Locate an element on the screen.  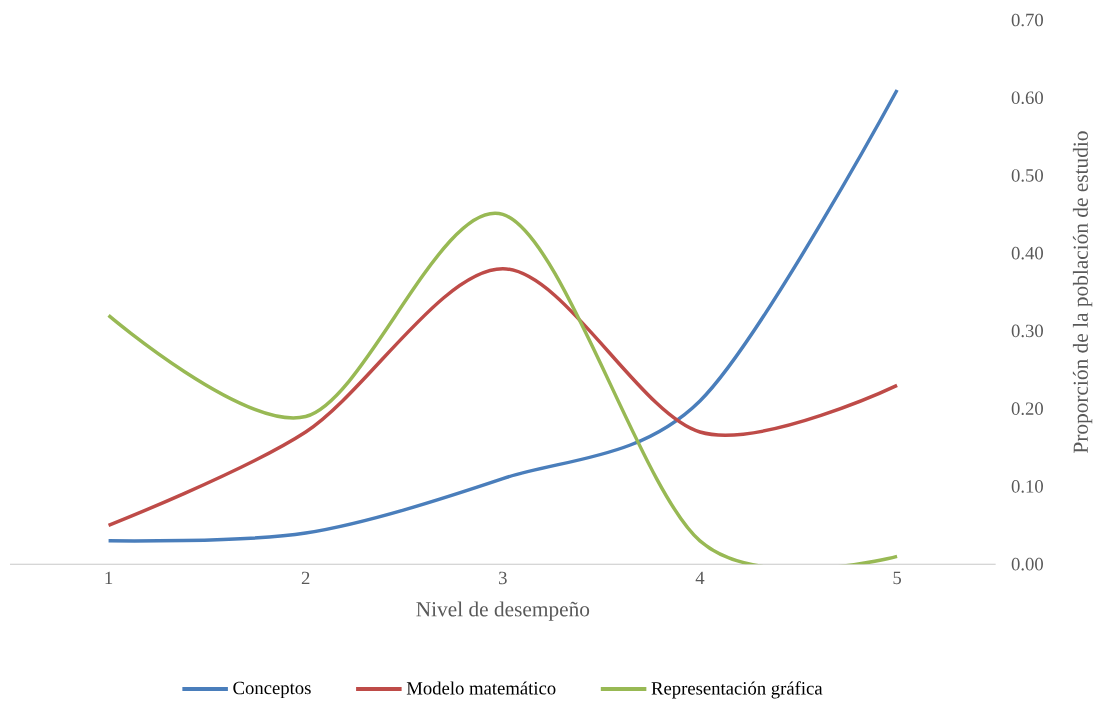
y-tick-label: 0.40 is located at coordinates (1027, 253).